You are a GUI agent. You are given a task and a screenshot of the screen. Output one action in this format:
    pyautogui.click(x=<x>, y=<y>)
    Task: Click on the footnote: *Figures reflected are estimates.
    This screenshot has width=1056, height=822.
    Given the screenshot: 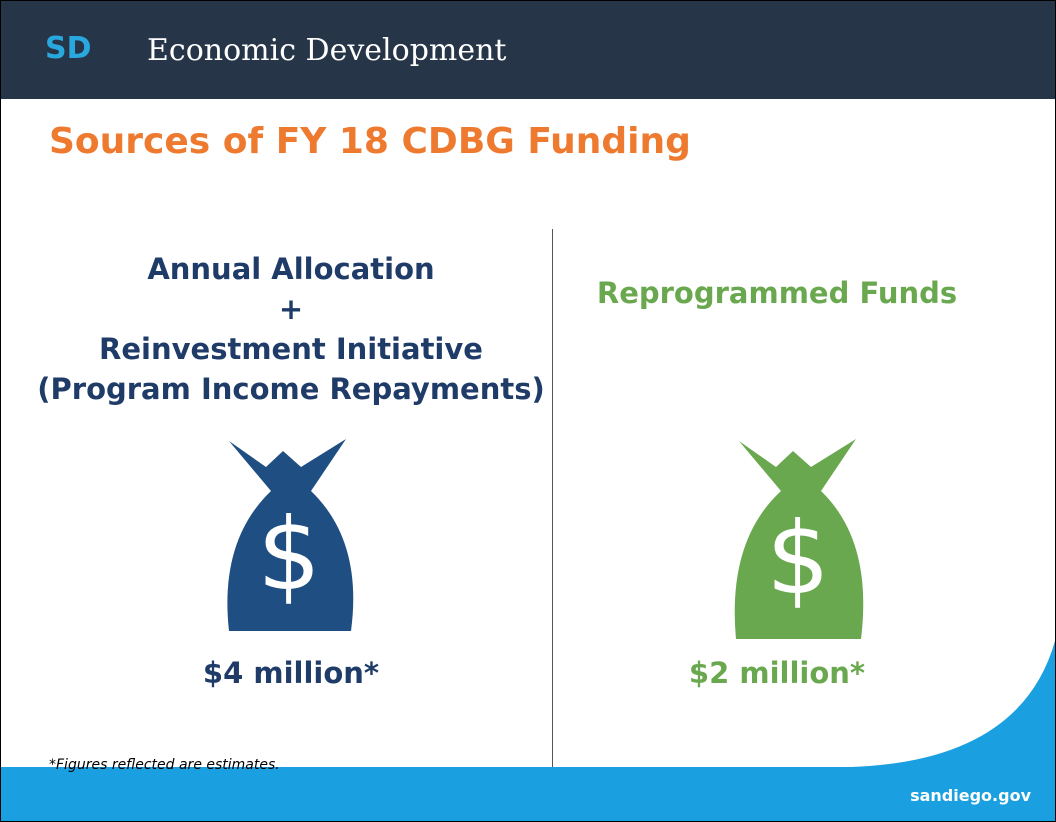 What is the action you would take?
    pyautogui.click(x=164, y=765)
    